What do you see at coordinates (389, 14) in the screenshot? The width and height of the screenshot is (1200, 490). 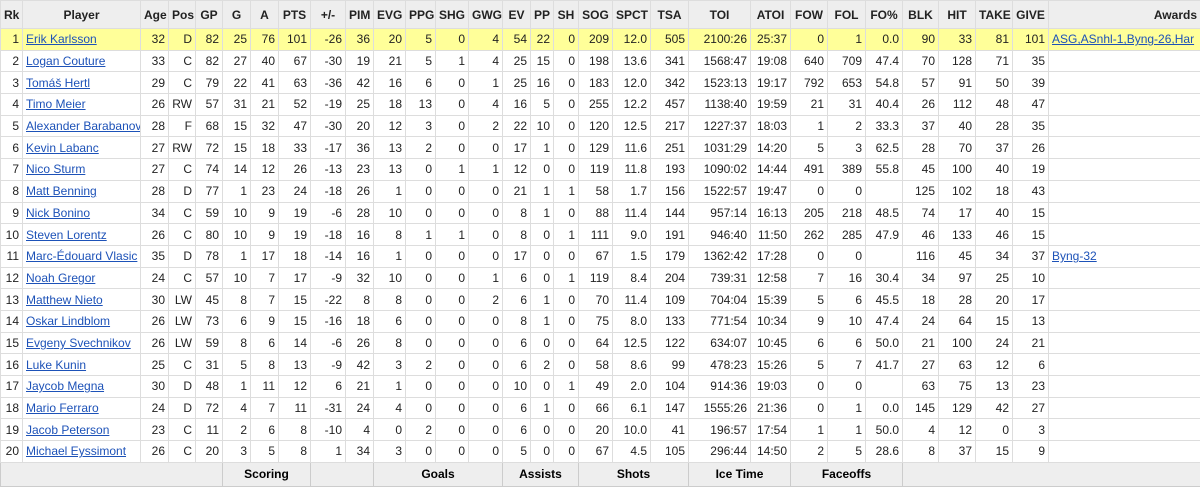 I see `column-header: EVG` at bounding box center [389, 14].